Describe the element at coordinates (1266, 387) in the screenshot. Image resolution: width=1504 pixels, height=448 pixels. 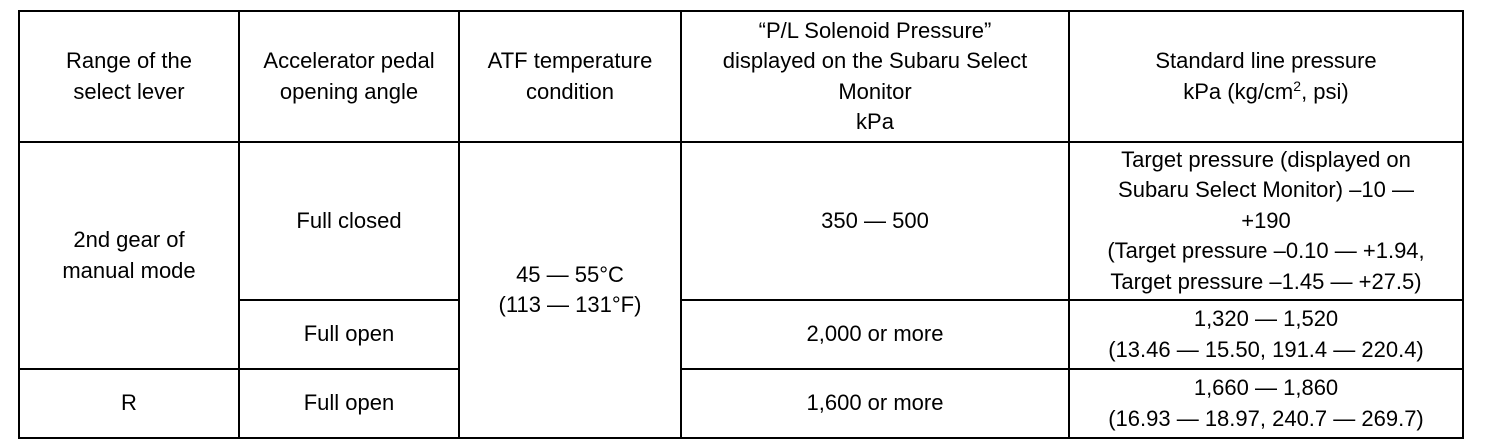
I see `cell-text: 1,660 — 1,860` at that location.